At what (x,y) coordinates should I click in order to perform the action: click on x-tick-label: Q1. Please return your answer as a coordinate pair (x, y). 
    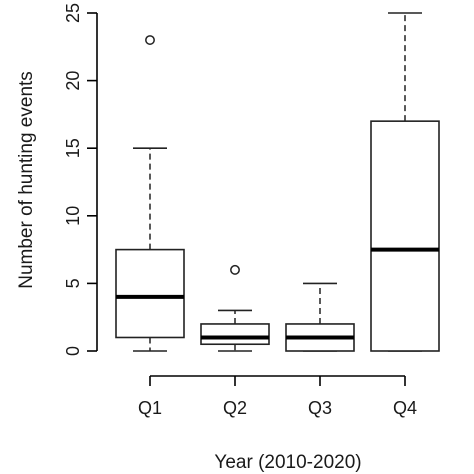
    Looking at the image, I should click on (150, 408).